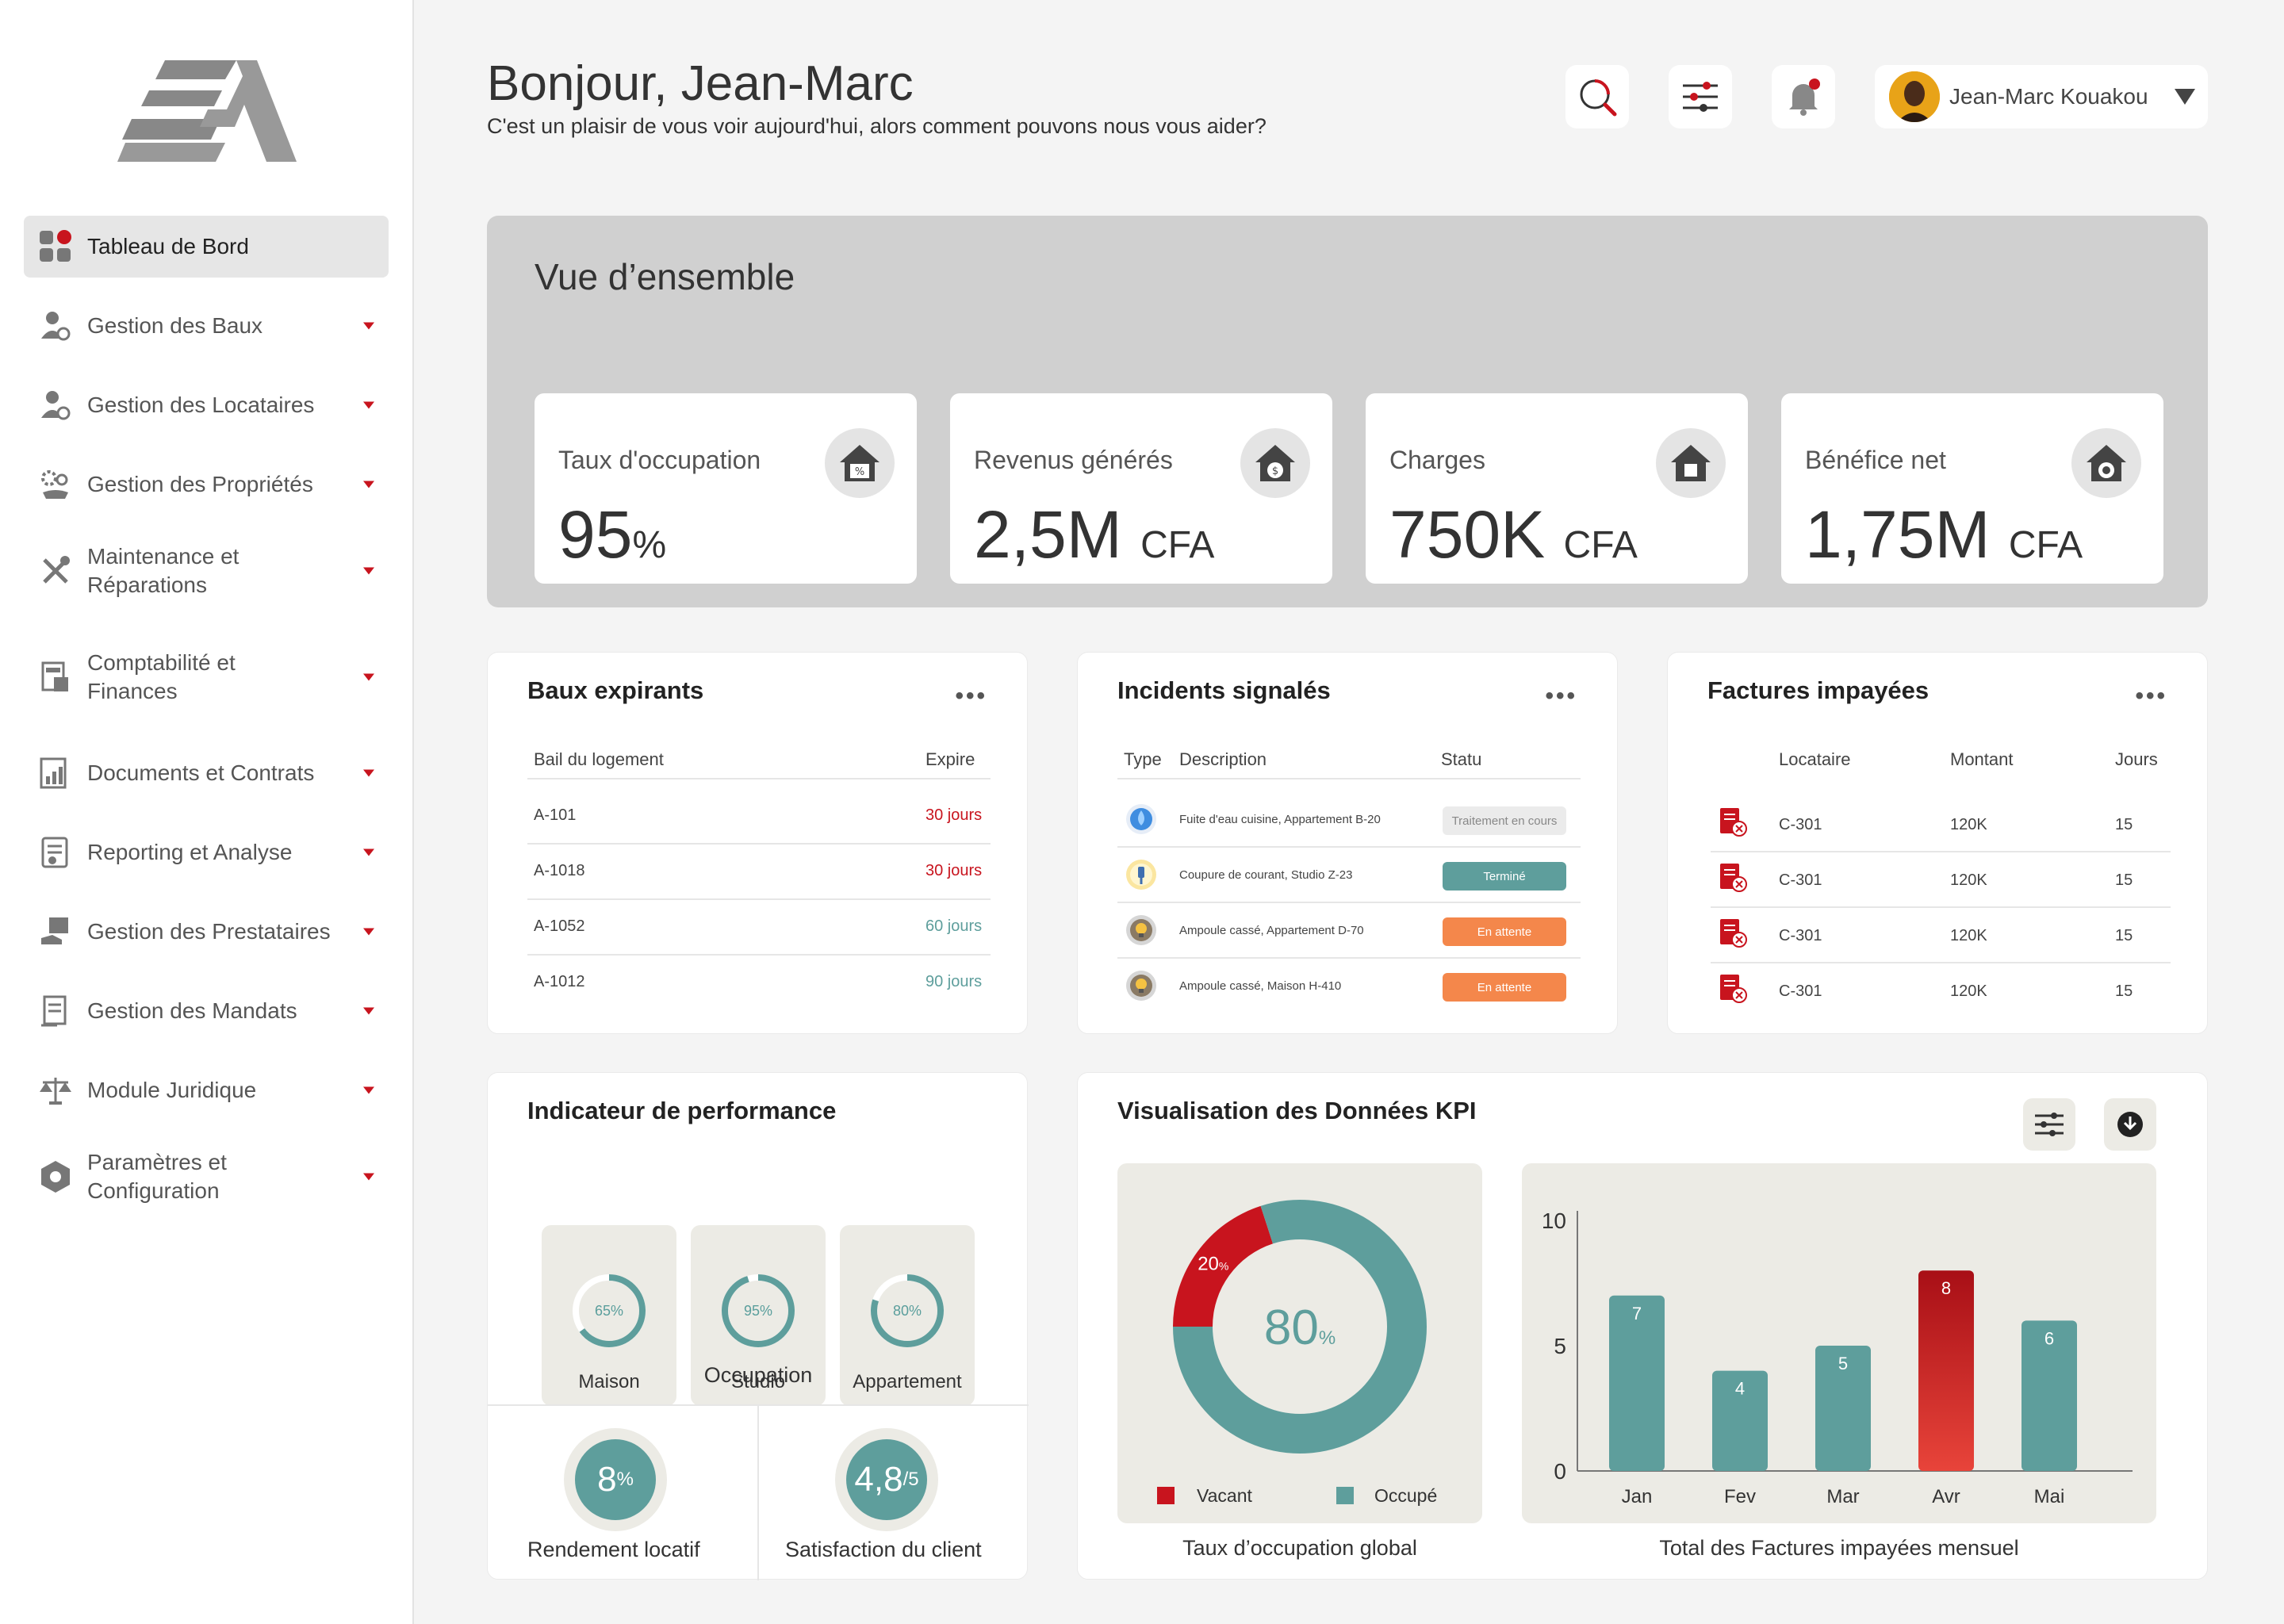 The width and height of the screenshot is (2284, 1624). Describe the element at coordinates (1266, 875) in the screenshot. I see `incident-description: Coupure de courant, Studio Z-23` at that location.